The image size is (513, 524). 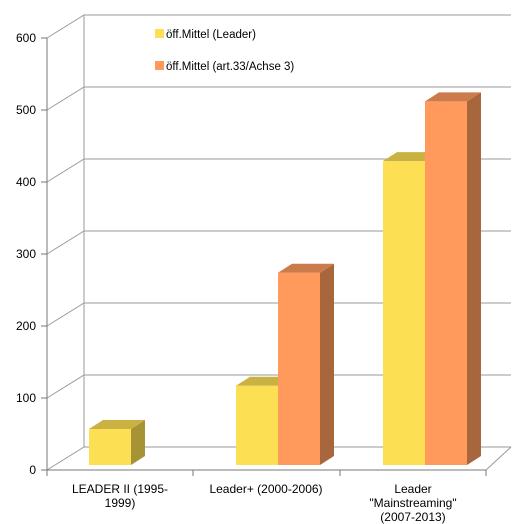 I want to click on x-category-label: LEADER II (1995-1999), so click(x=120, y=496).